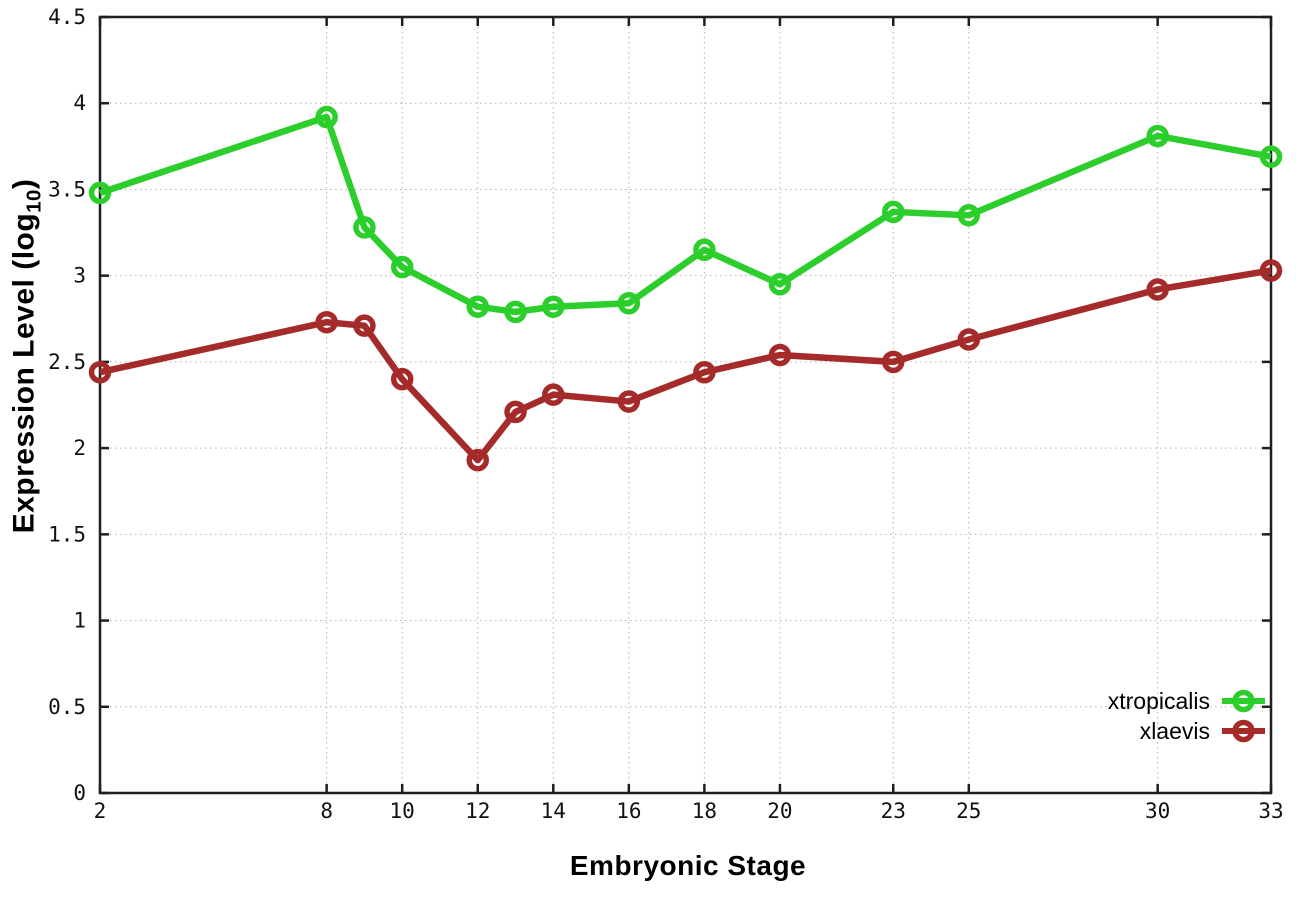 The width and height of the screenshot is (1296, 907). I want to click on y-tick-label-0: 0, so click(79, 793).